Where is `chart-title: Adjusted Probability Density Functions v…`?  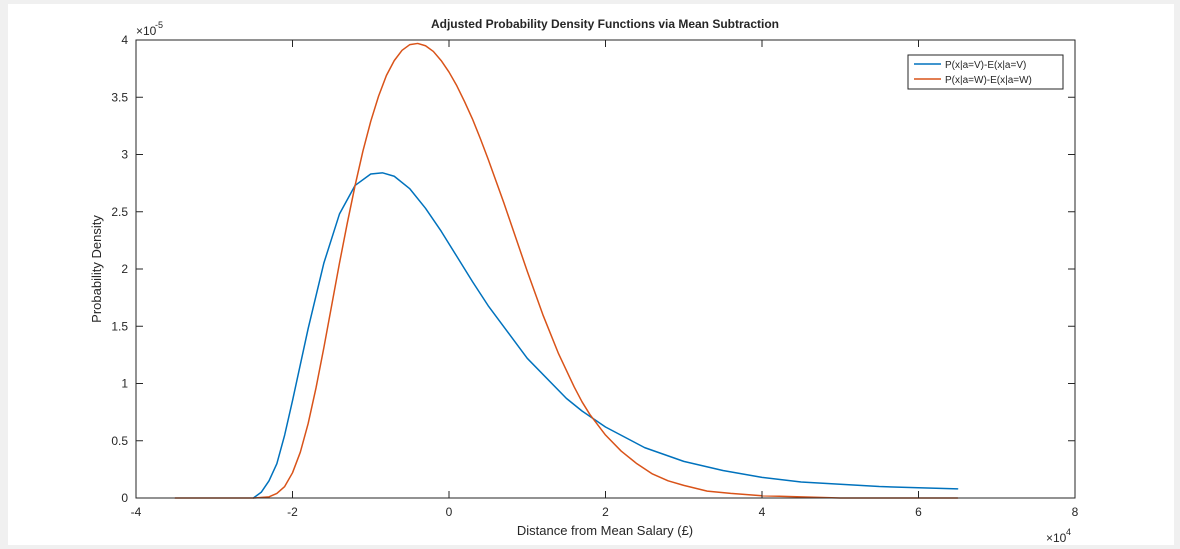
chart-title: Adjusted Probability Density Functions v… is located at coordinates (605, 24).